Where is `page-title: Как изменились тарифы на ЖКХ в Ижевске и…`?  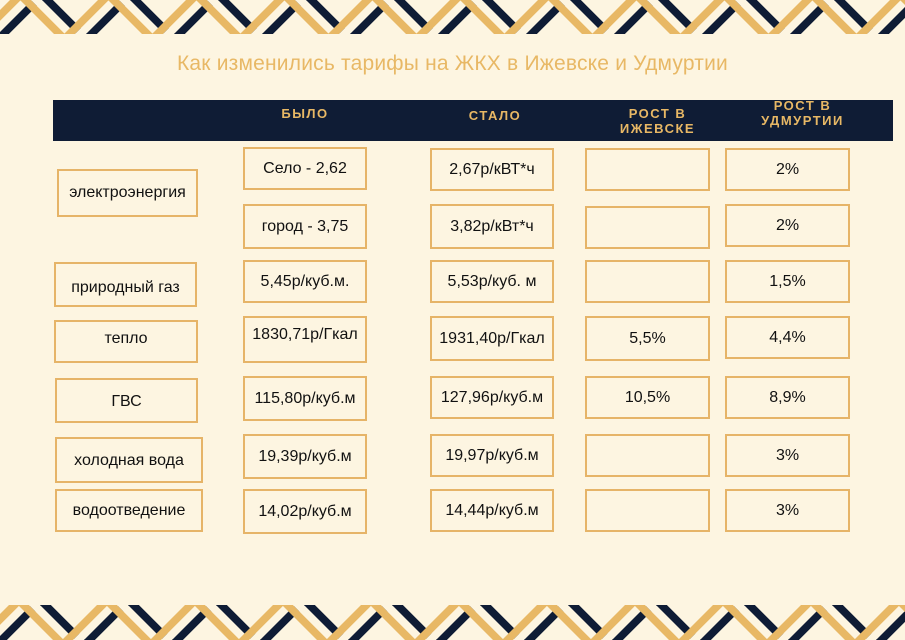
page-title: Как изменились тарифы на ЖКХ в Ижевске и… is located at coordinates (452, 63).